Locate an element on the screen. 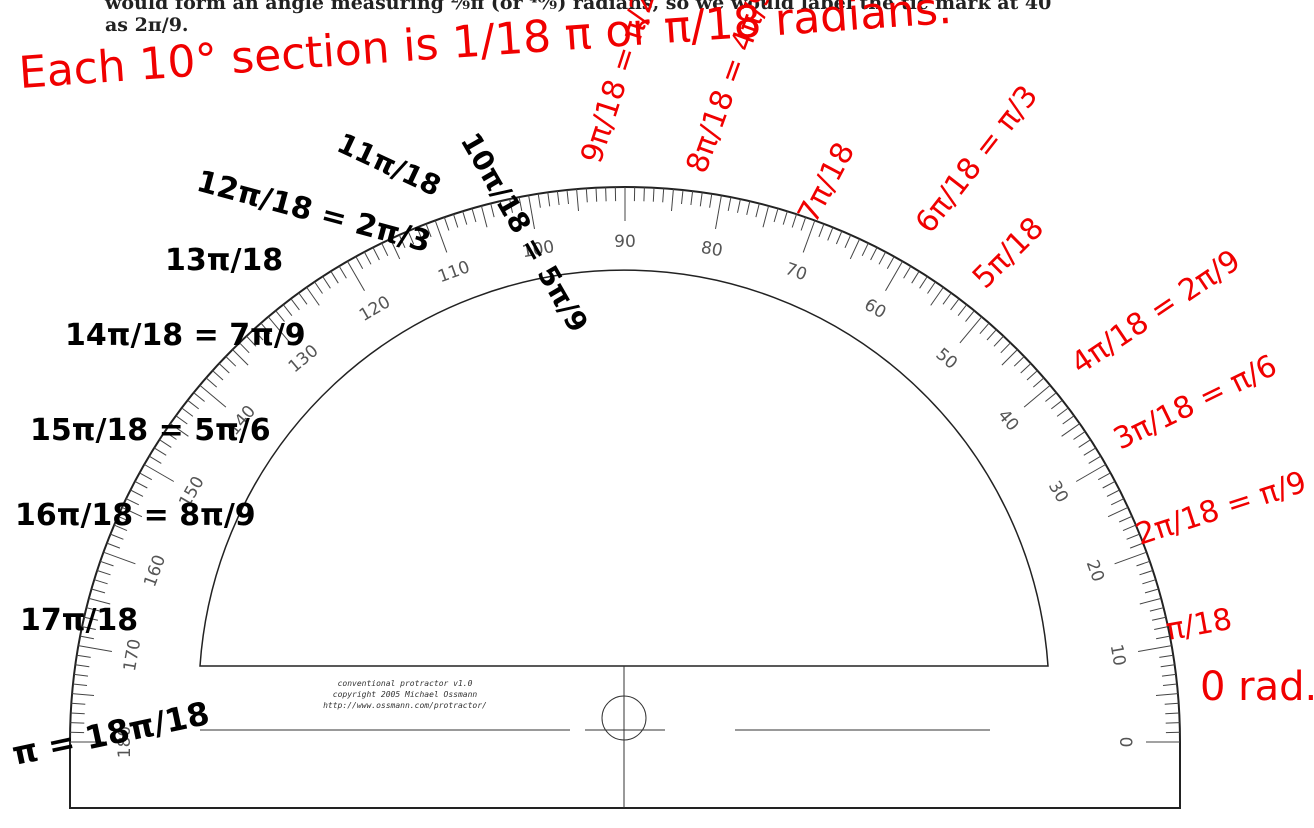 This screenshot has width=1314, height=828. annotation-10: π/18 is located at coordinates (1198, 625).